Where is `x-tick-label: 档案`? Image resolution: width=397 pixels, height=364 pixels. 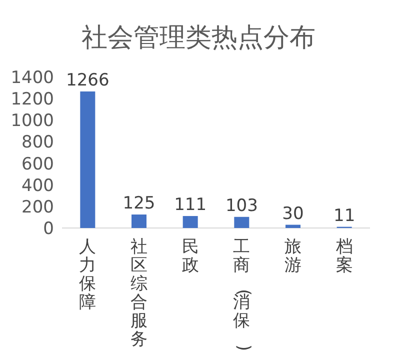 x-tick-label: 档案 is located at coordinates (343, 256).